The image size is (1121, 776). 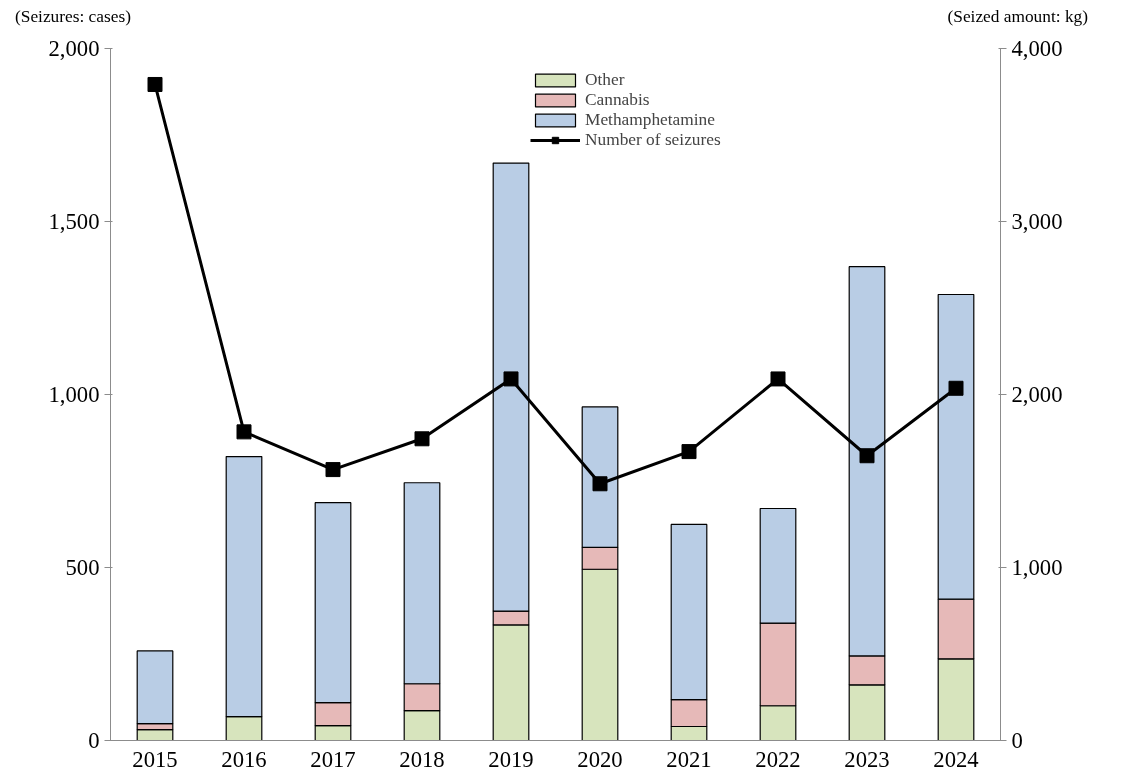 I want to click on legend-label: Cannabis, so click(x=617, y=100).